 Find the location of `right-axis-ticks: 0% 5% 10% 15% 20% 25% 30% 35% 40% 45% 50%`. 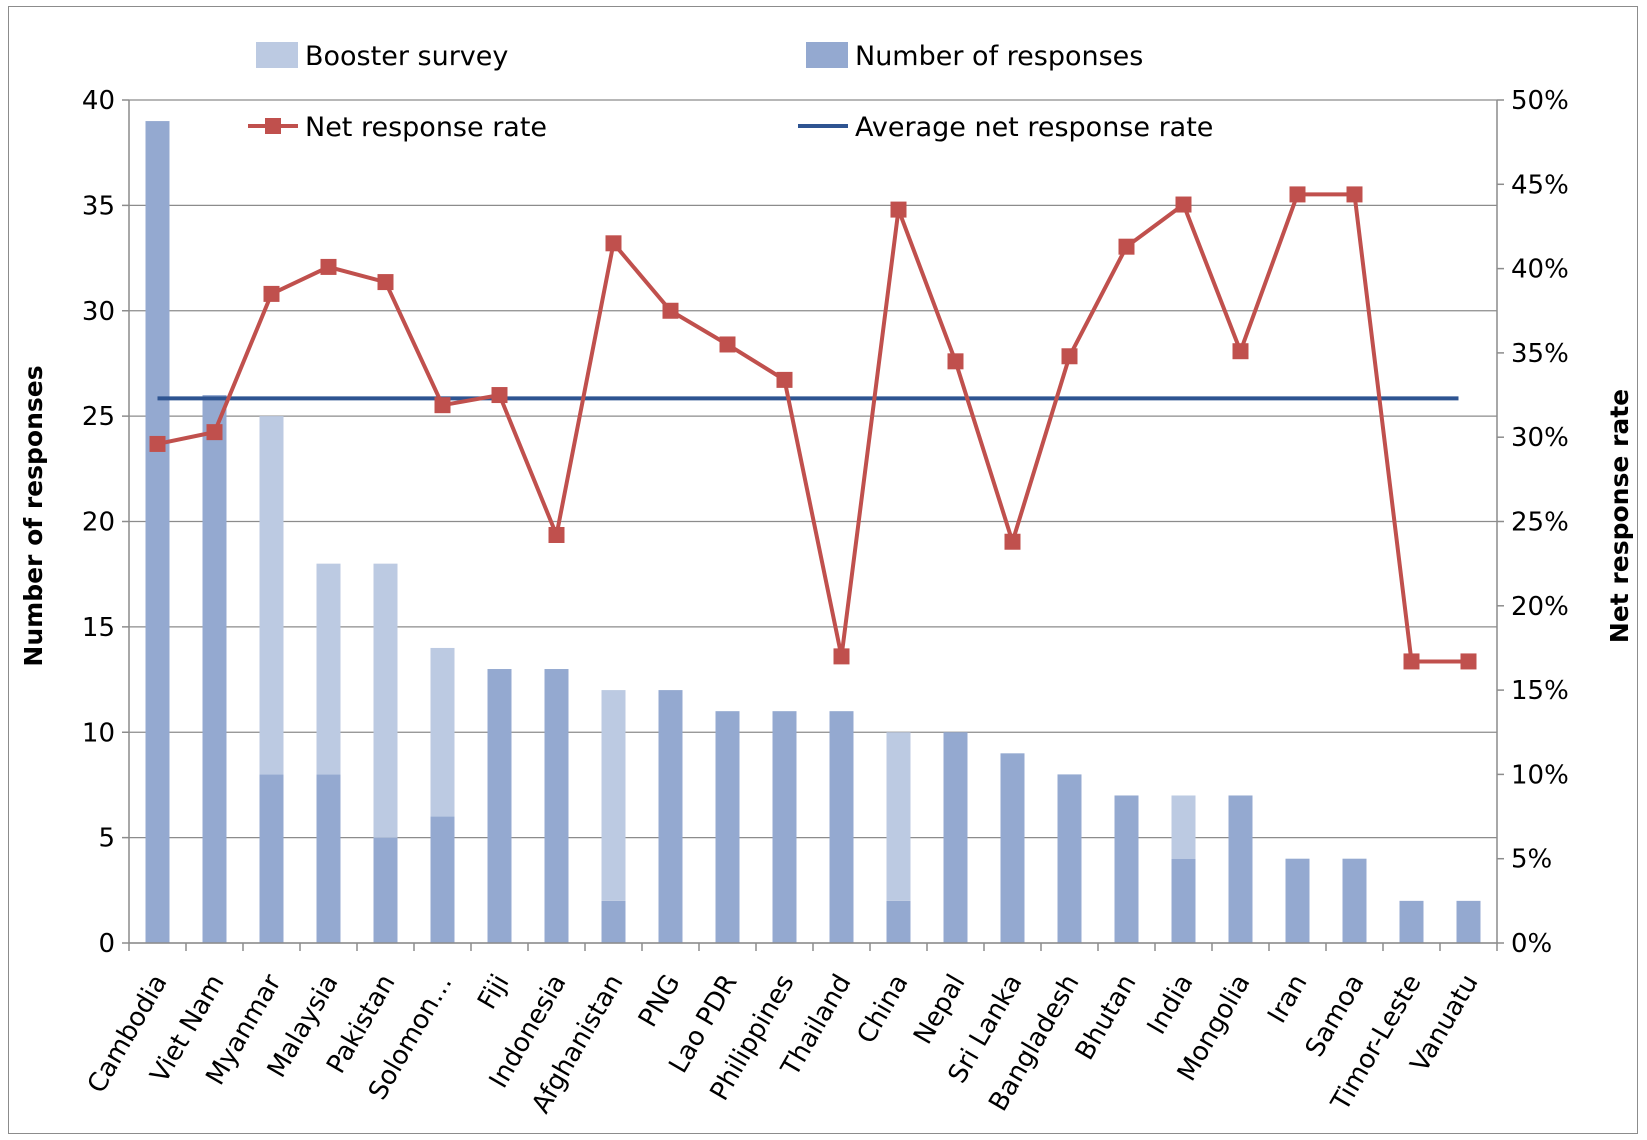

right-axis-ticks: 0% 5% 10% 15% 20% 25% 30% 35% 40% 45% 50% is located at coordinates (1540, 522).